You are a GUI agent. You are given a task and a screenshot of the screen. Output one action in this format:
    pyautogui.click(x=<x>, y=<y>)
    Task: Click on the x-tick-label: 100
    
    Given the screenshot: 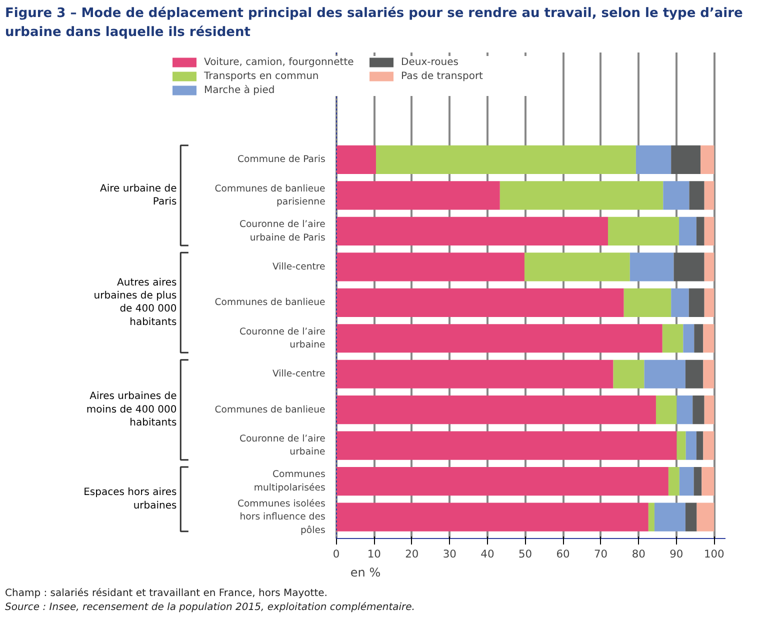 What is the action you would take?
    pyautogui.click(x=714, y=554)
    